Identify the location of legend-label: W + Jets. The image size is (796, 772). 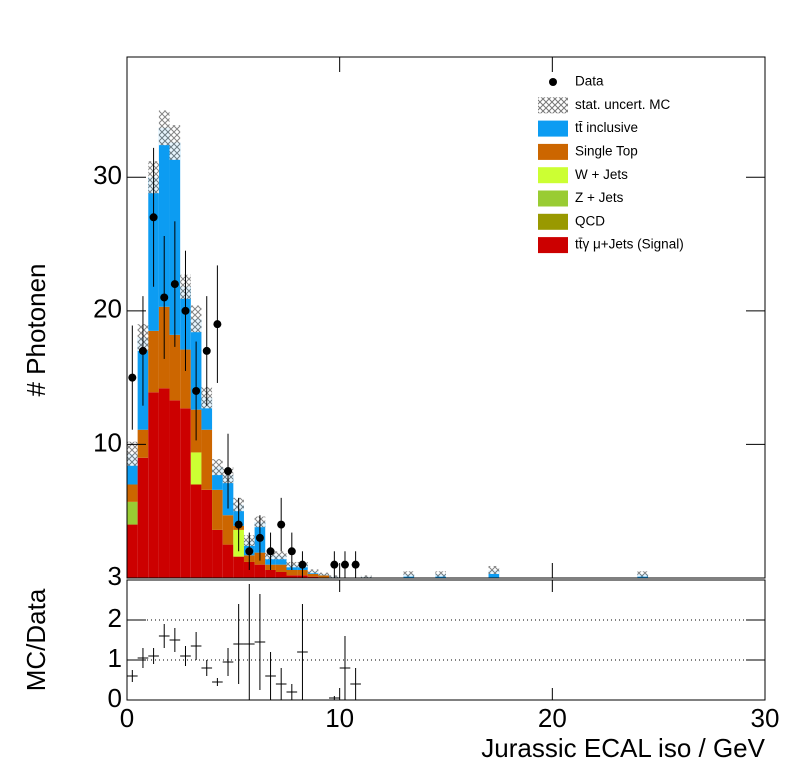
(601, 174).